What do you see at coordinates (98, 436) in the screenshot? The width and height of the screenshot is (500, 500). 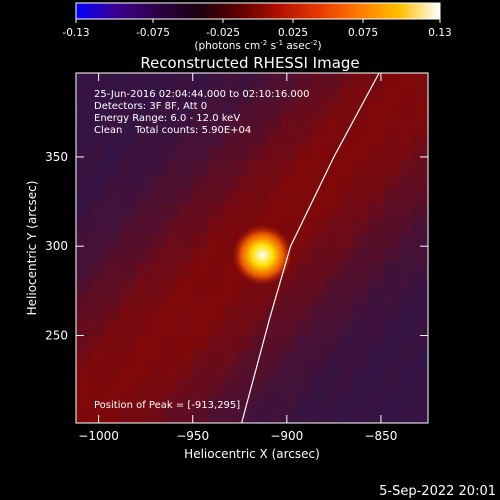 I see `x-tick-label: −1000` at bounding box center [98, 436].